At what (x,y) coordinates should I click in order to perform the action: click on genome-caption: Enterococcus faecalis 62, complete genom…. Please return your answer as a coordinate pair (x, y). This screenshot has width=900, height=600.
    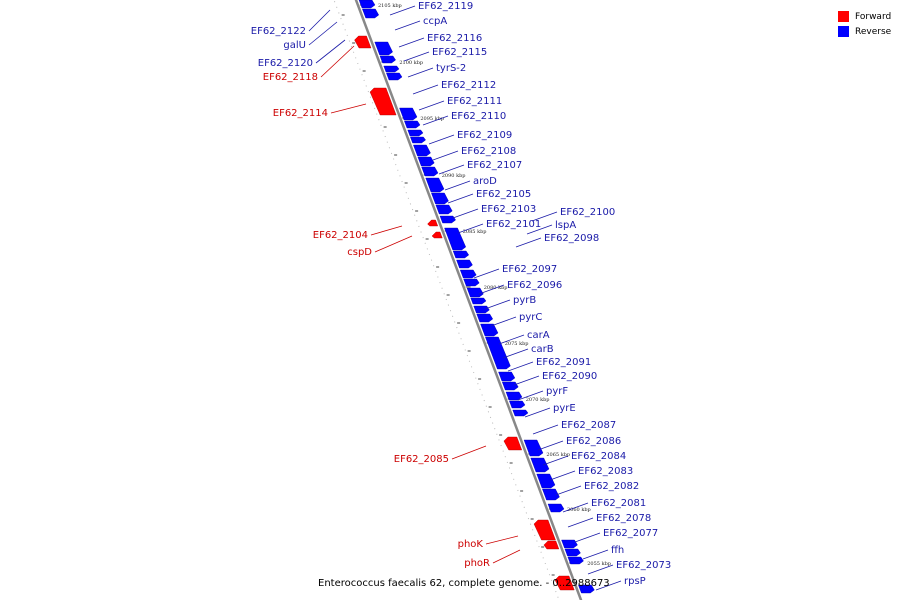
    Looking at the image, I should click on (464, 583).